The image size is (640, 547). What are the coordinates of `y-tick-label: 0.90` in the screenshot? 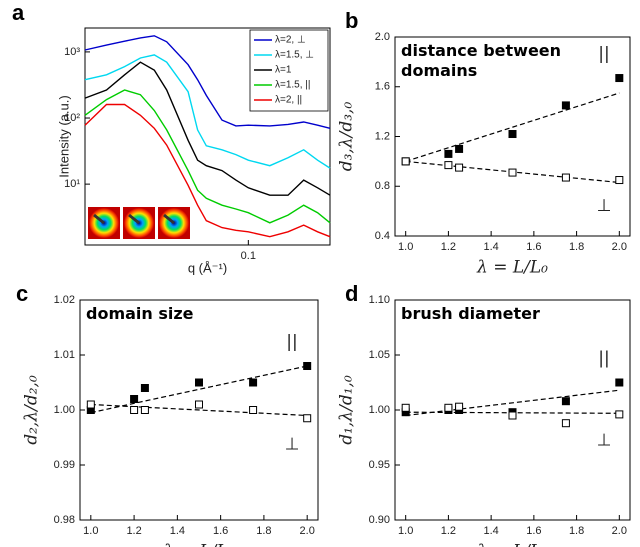 It's located at (379, 520).